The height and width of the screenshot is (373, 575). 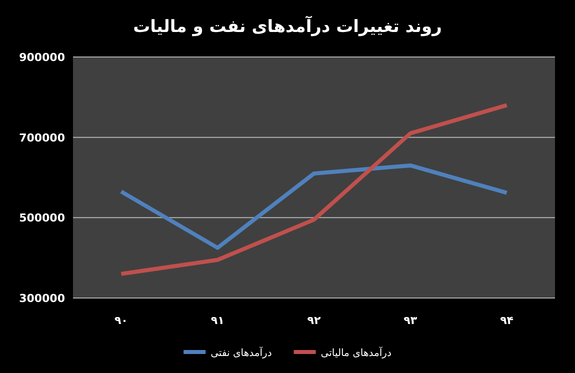 What do you see at coordinates (42, 137) in the screenshot?
I see `y-tick-label: 700000` at bounding box center [42, 137].